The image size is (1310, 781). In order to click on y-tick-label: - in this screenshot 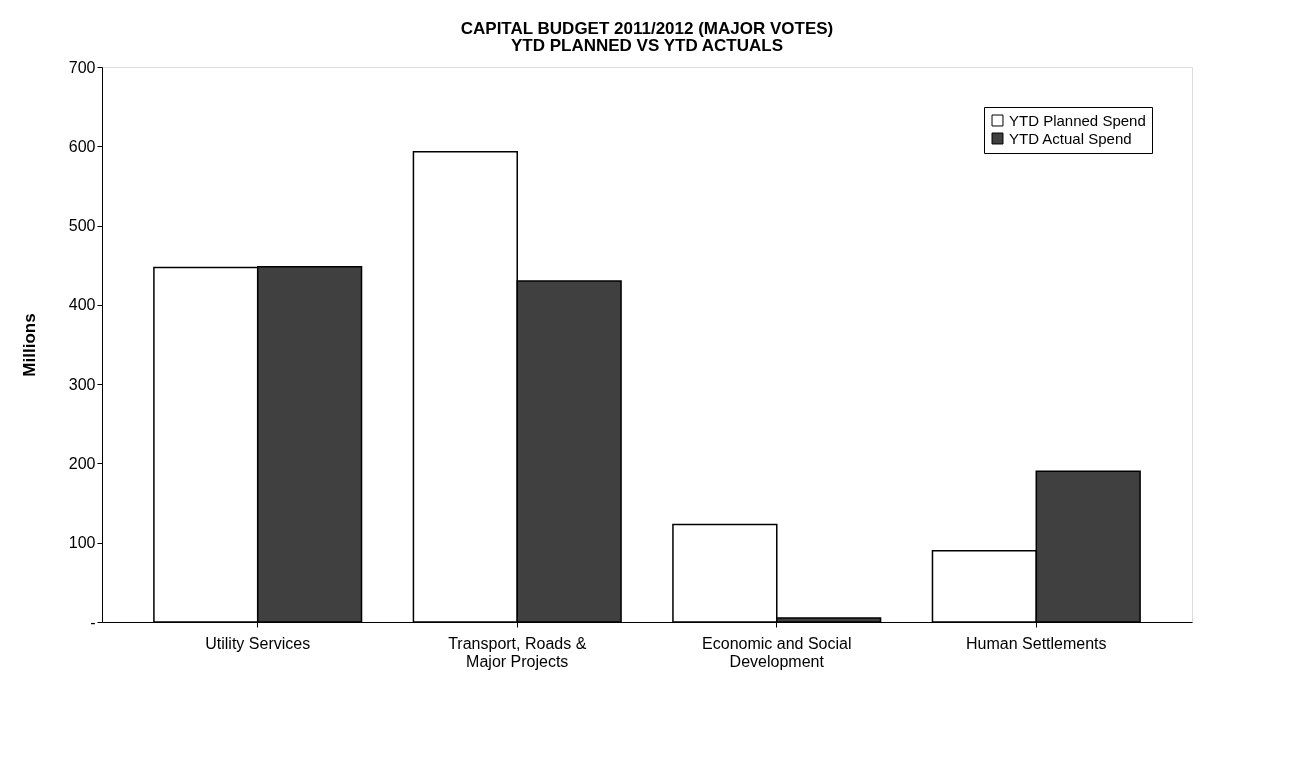, I will do `click(93, 622)`.